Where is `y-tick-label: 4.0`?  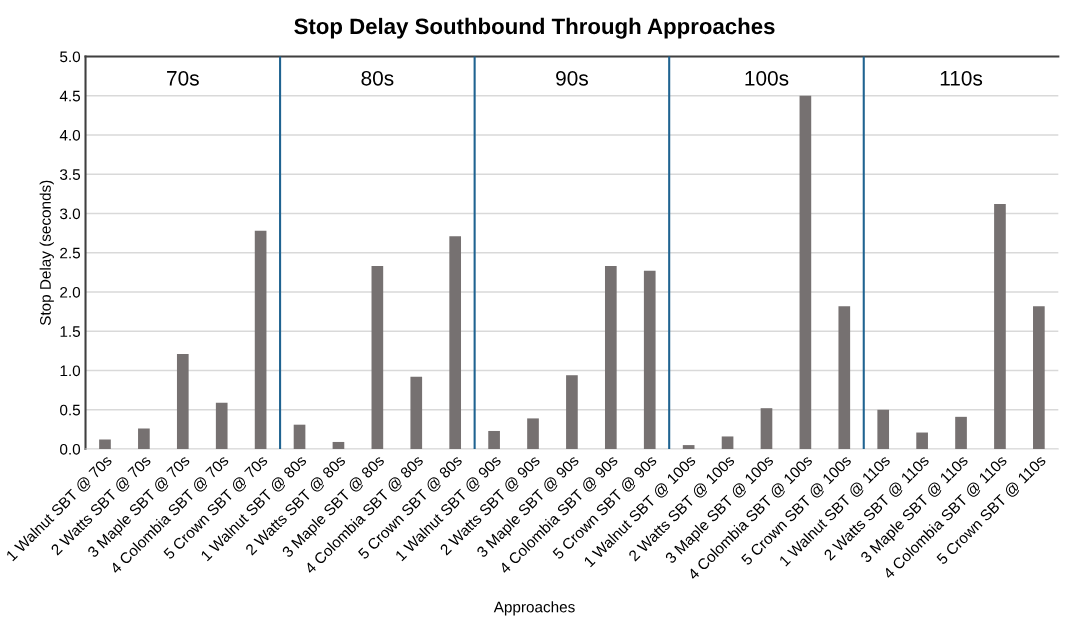 y-tick-label: 4.0 is located at coordinates (70, 135).